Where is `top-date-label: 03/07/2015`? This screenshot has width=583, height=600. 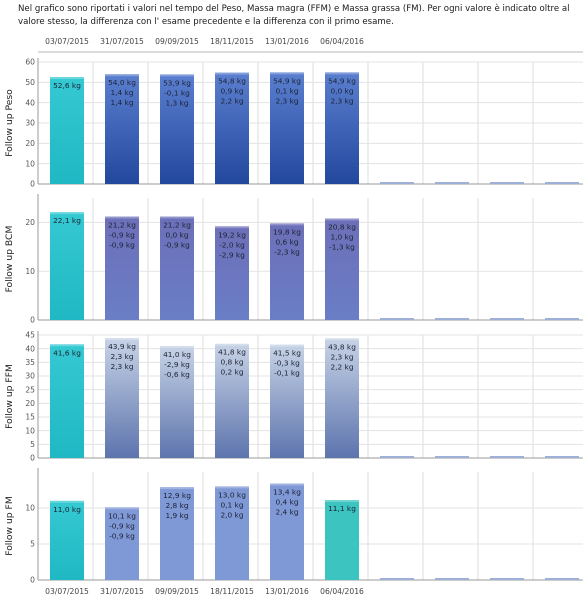 top-date-label: 03/07/2015 is located at coordinates (67, 41).